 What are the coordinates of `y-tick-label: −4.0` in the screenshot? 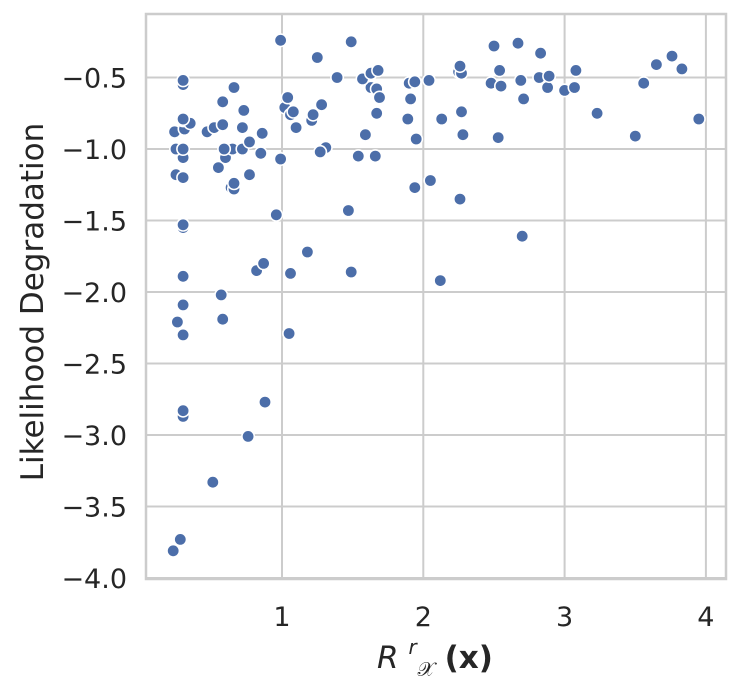 It's located at (94, 579).